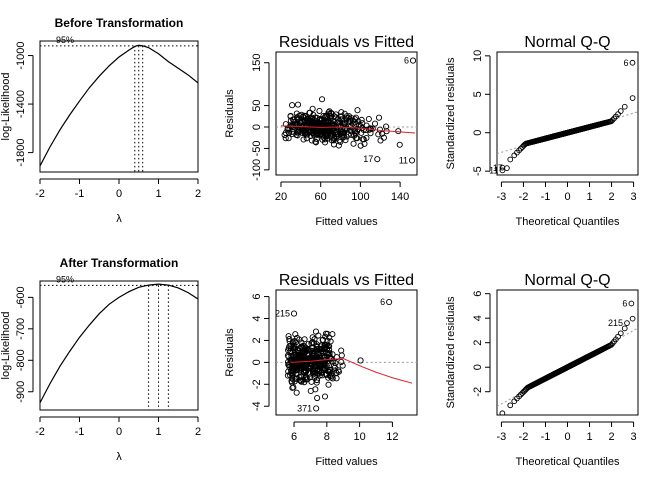 The height and width of the screenshot is (480, 672). Describe the element at coordinates (257, 297) in the screenshot. I see `y-tick-label: 6` at that location.